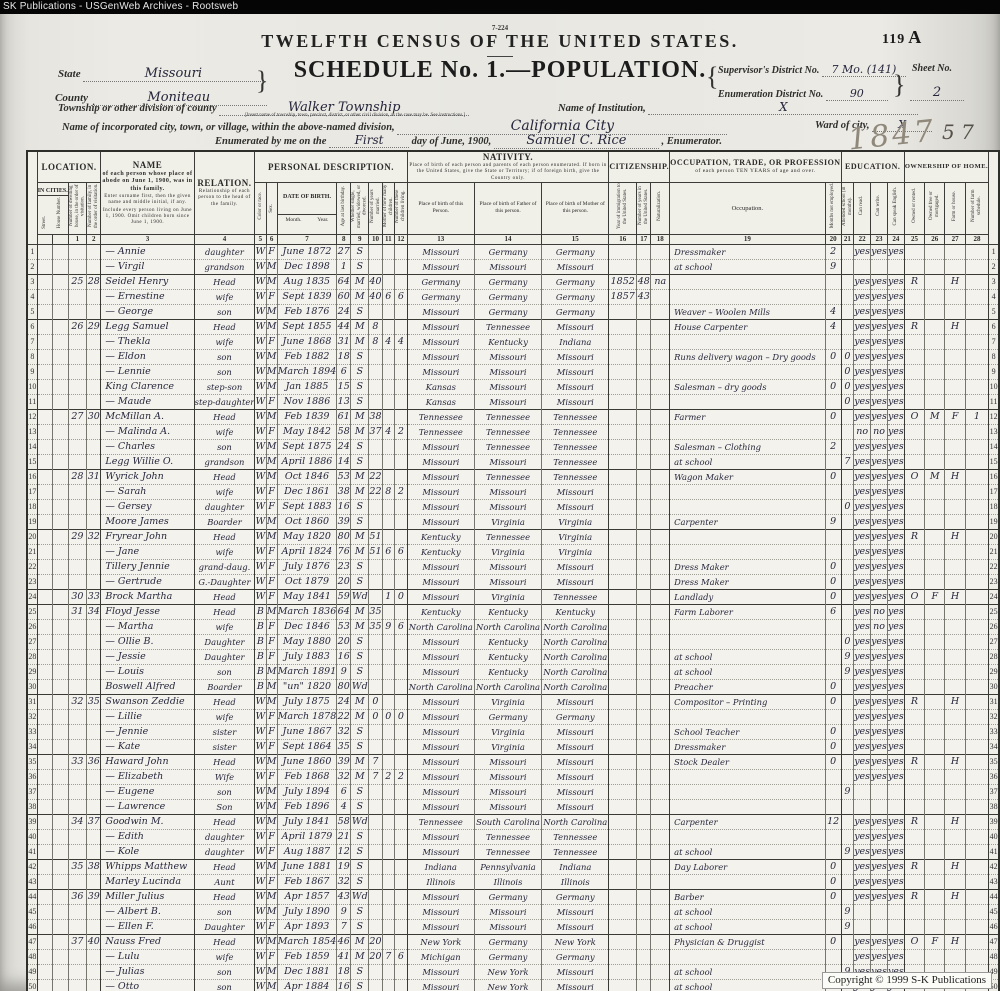 The height and width of the screenshot is (991, 1000). Describe the element at coordinates (306, 371) in the screenshot. I see `cell-dob: March 1894` at that location.